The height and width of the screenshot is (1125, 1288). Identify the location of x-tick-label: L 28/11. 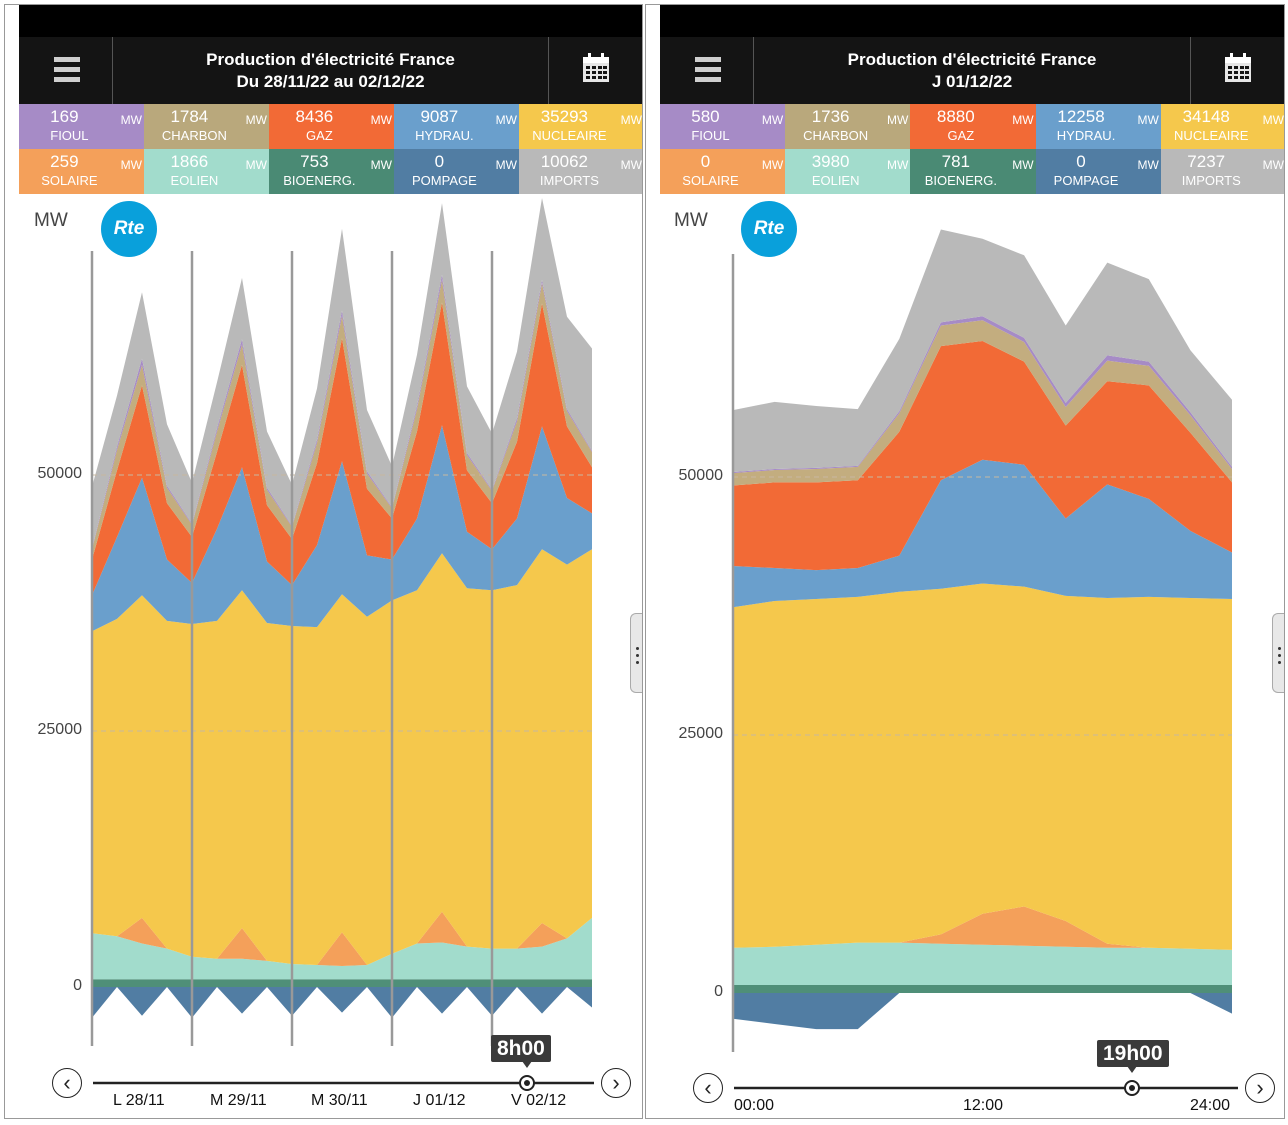
(139, 1100).